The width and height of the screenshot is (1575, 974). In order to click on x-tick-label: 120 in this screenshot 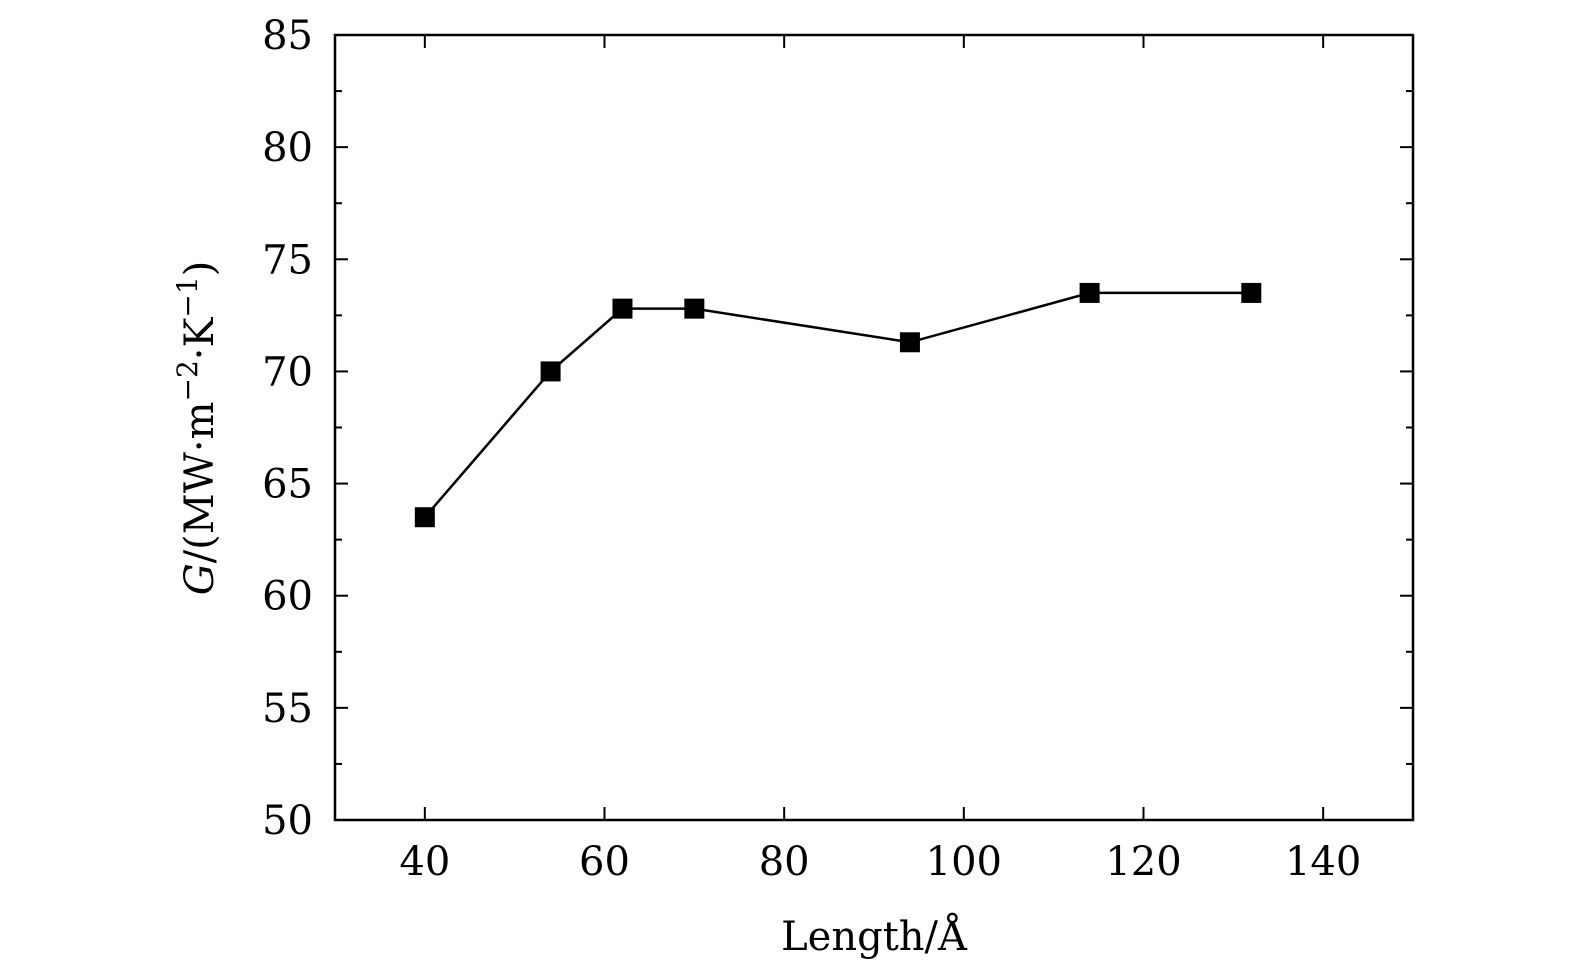, I will do `click(1143, 862)`.